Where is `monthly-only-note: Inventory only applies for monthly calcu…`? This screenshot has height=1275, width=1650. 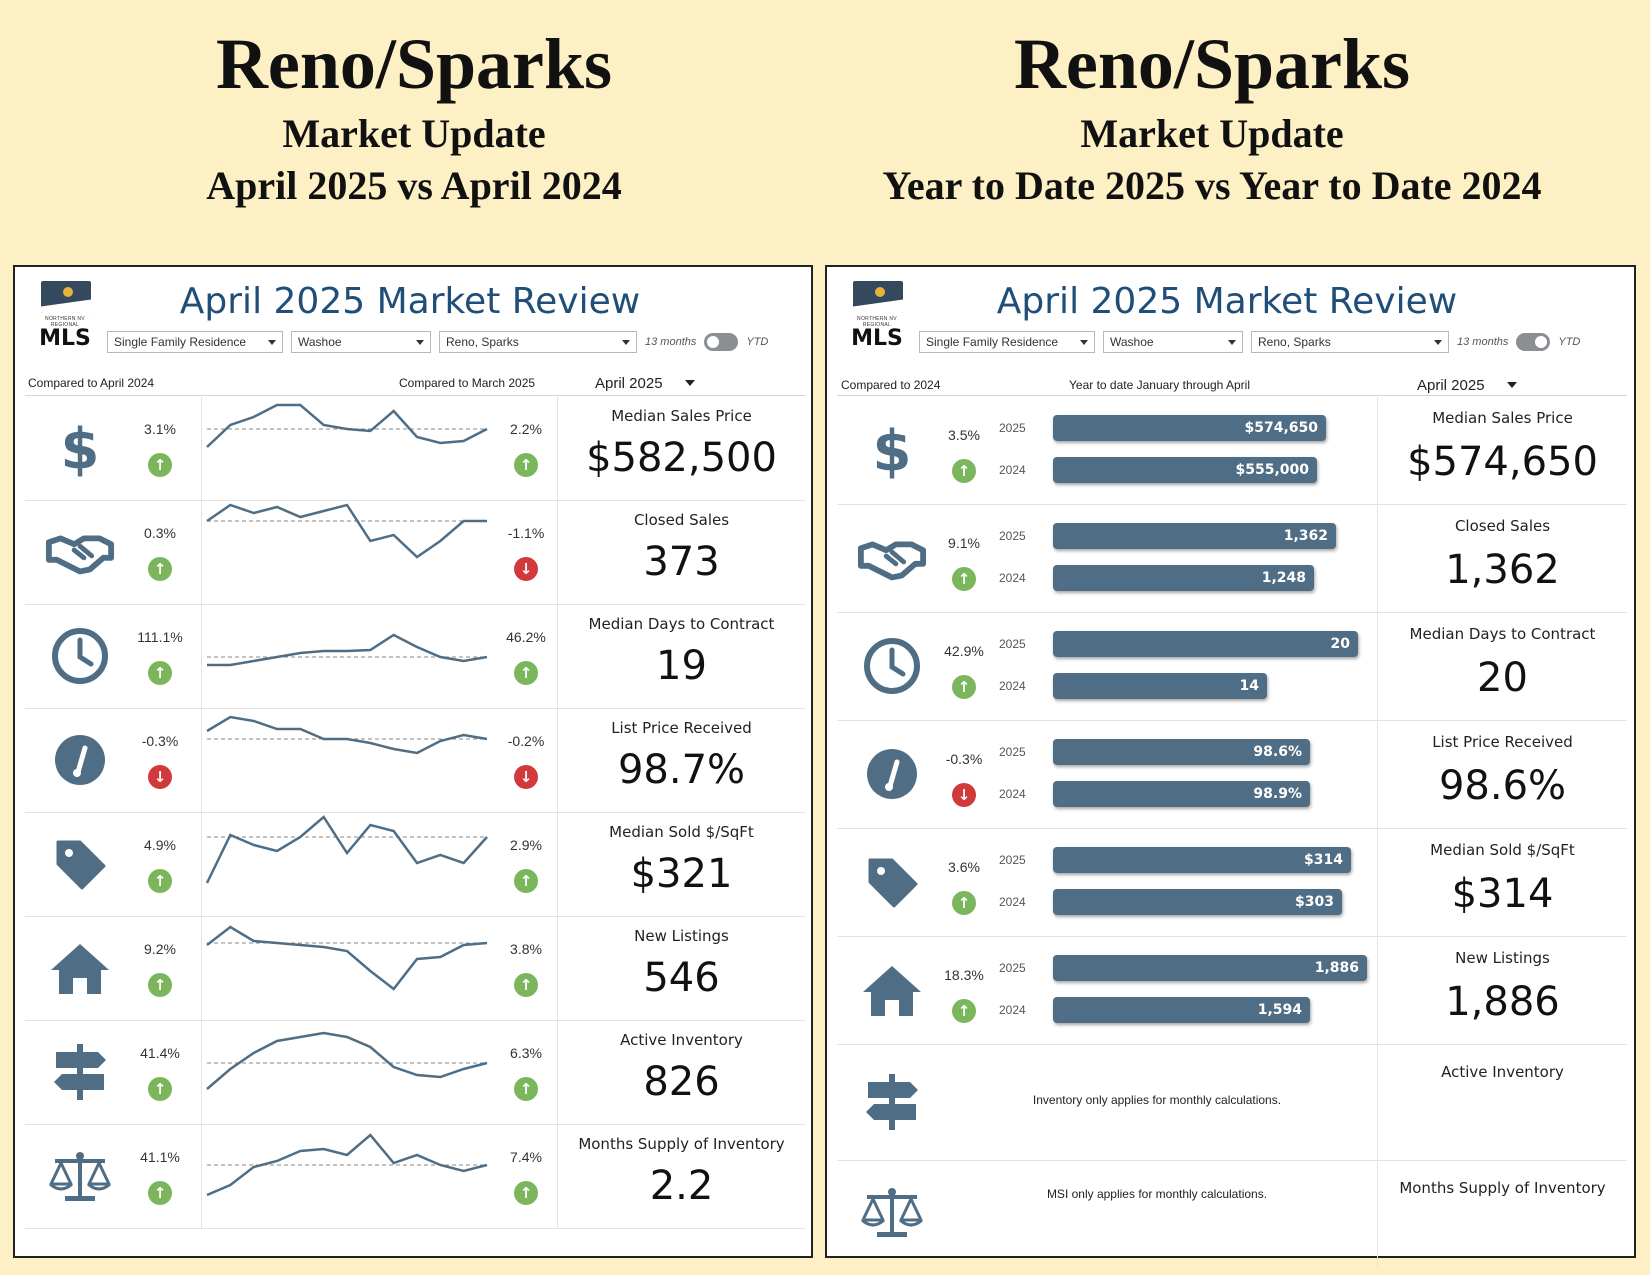 monthly-only-note: Inventory only applies for monthly calcu… is located at coordinates (1157, 1100).